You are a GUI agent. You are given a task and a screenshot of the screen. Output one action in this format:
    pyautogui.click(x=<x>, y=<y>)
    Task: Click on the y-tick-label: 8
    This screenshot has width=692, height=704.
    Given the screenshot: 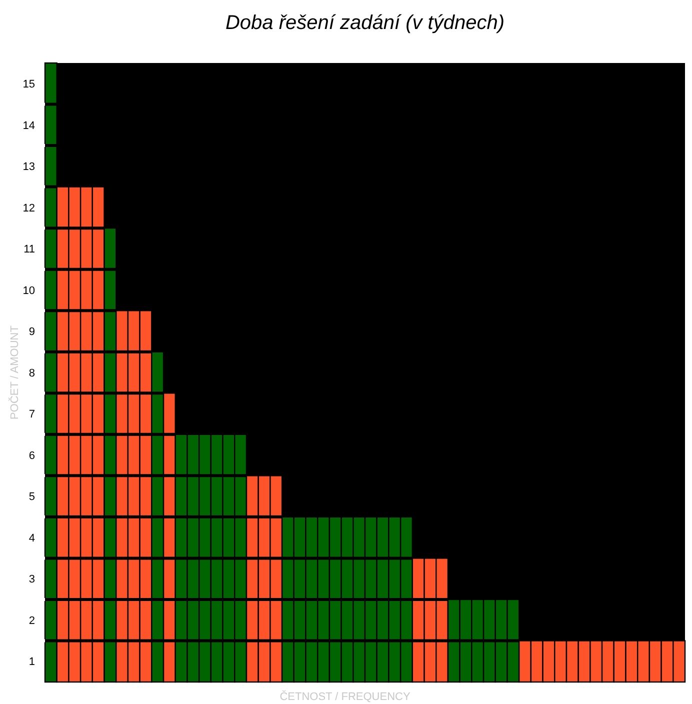 What is the action you would take?
    pyautogui.click(x=31, y=373)
    